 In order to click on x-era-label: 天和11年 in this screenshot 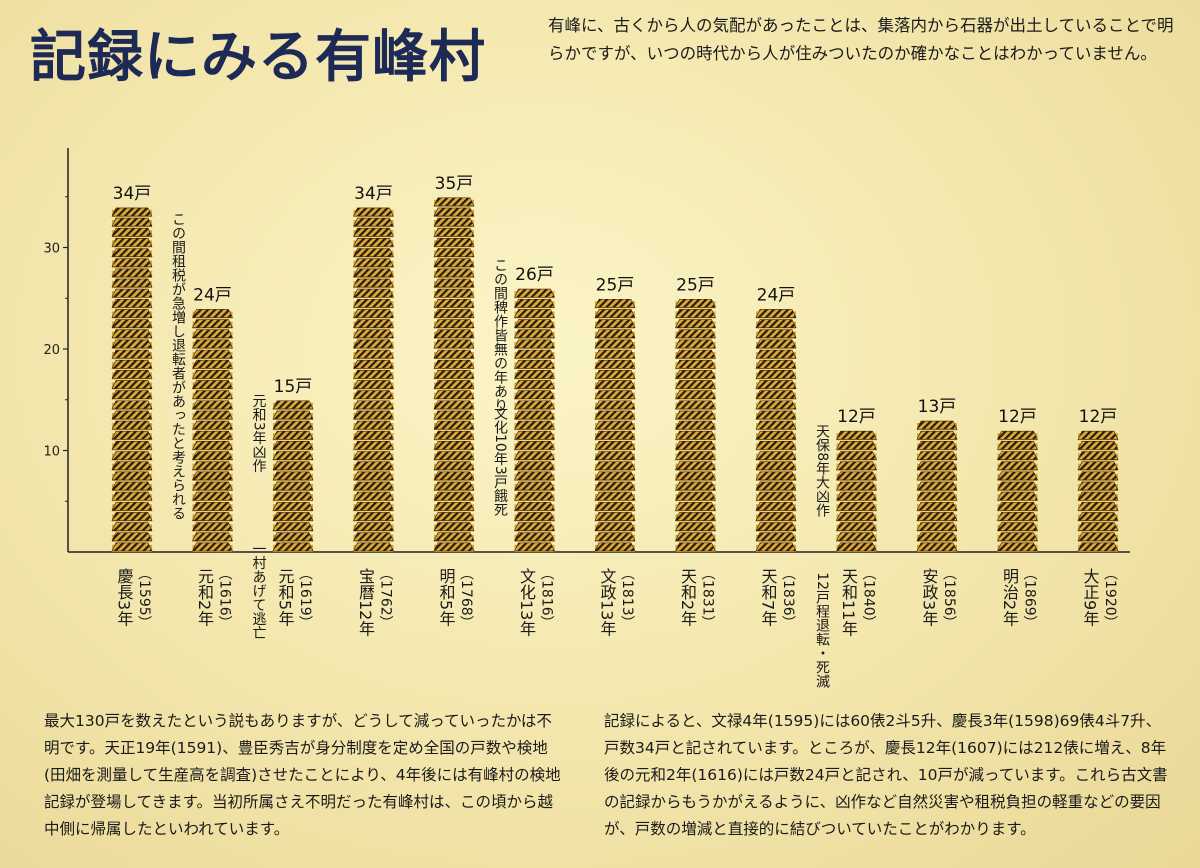, I will do `click(848, 602)`.